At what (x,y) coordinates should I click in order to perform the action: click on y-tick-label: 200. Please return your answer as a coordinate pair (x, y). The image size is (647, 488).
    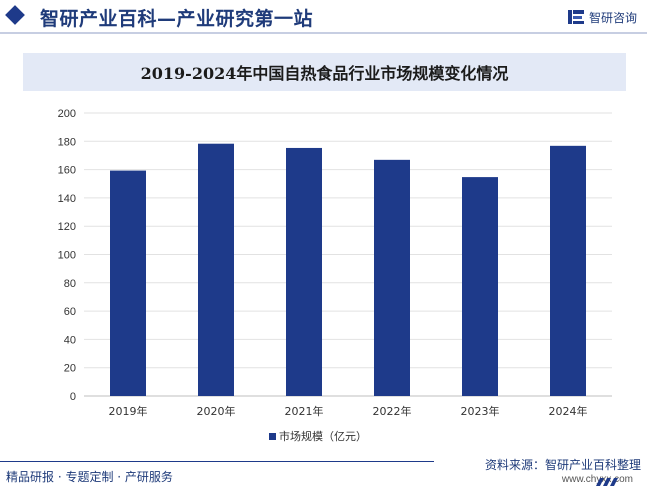
    Looking at the image, I should click on (67, 114).